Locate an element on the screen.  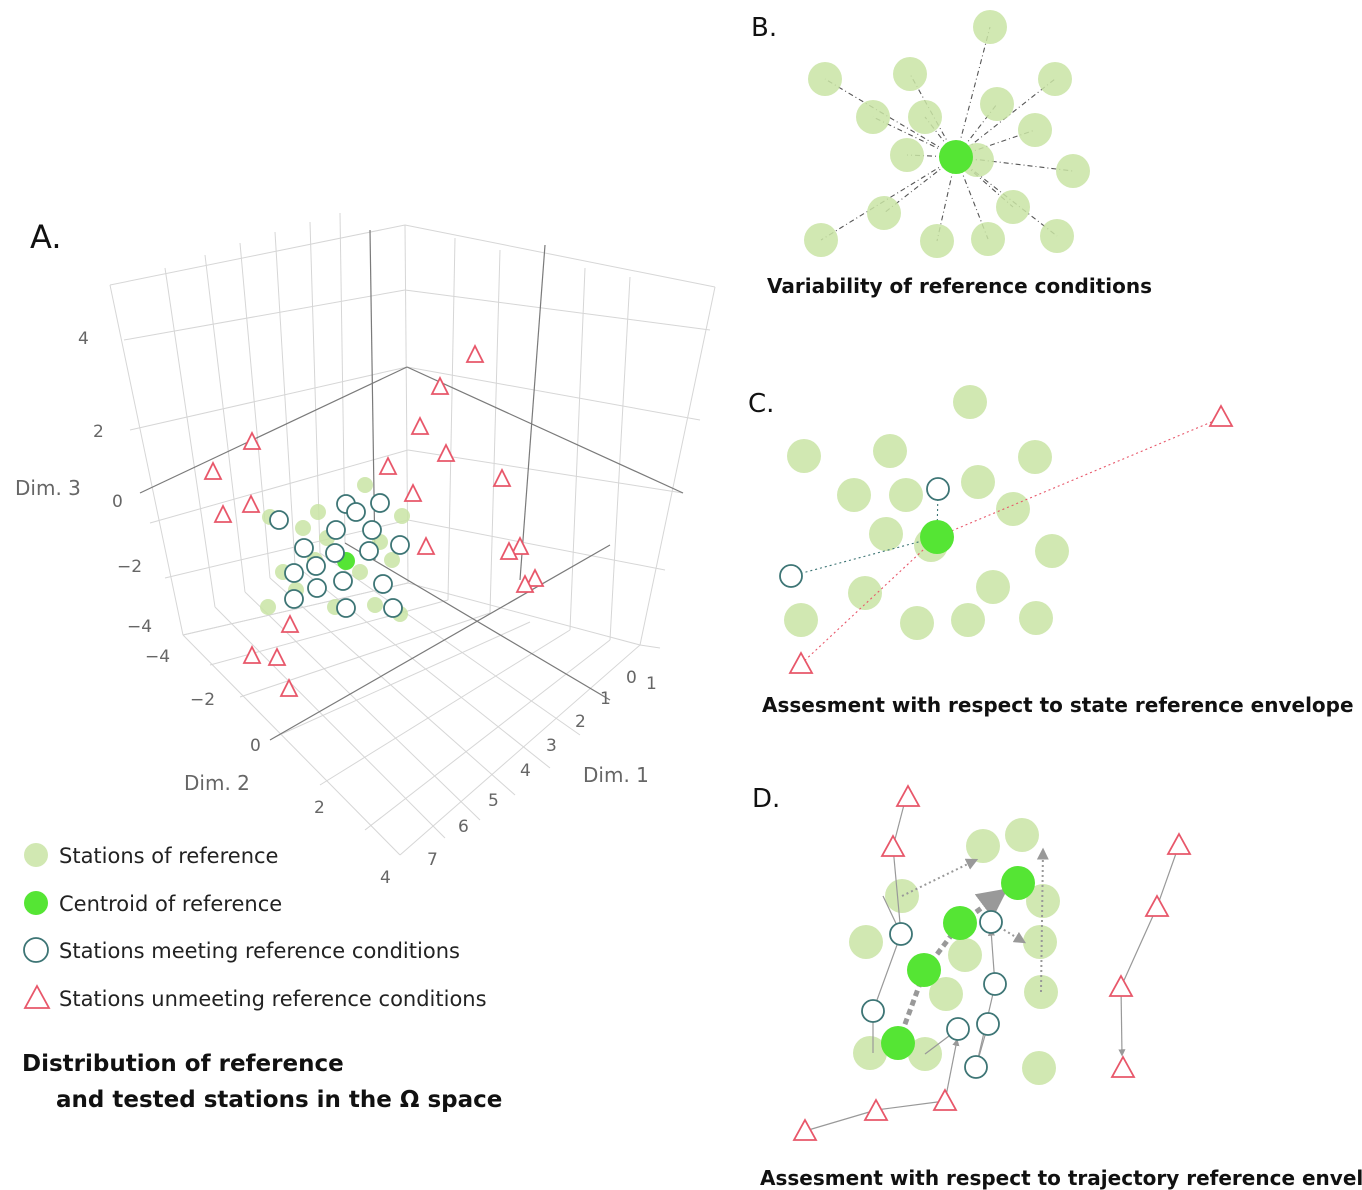
tick-dim1-1b: 1 is located at coordinates (605, 699).